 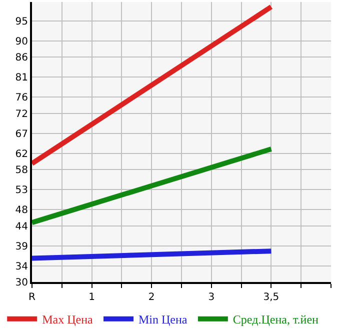 What do you see at coordinates (21, 78) in the screenshot?
I see `y-tick-label: 81` at bounding box center [21, 78].